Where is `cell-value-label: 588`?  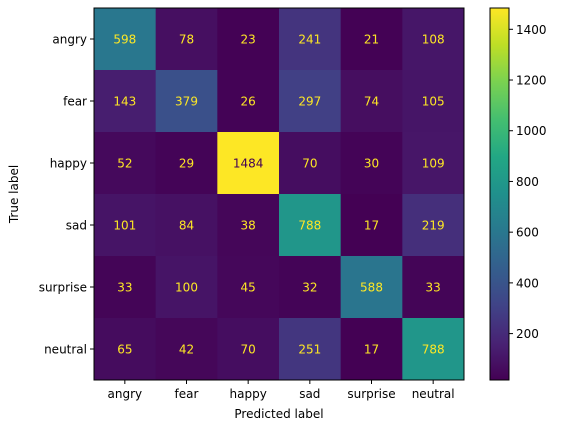
cell-value-label: 588 is located at coordinates (371, 288).